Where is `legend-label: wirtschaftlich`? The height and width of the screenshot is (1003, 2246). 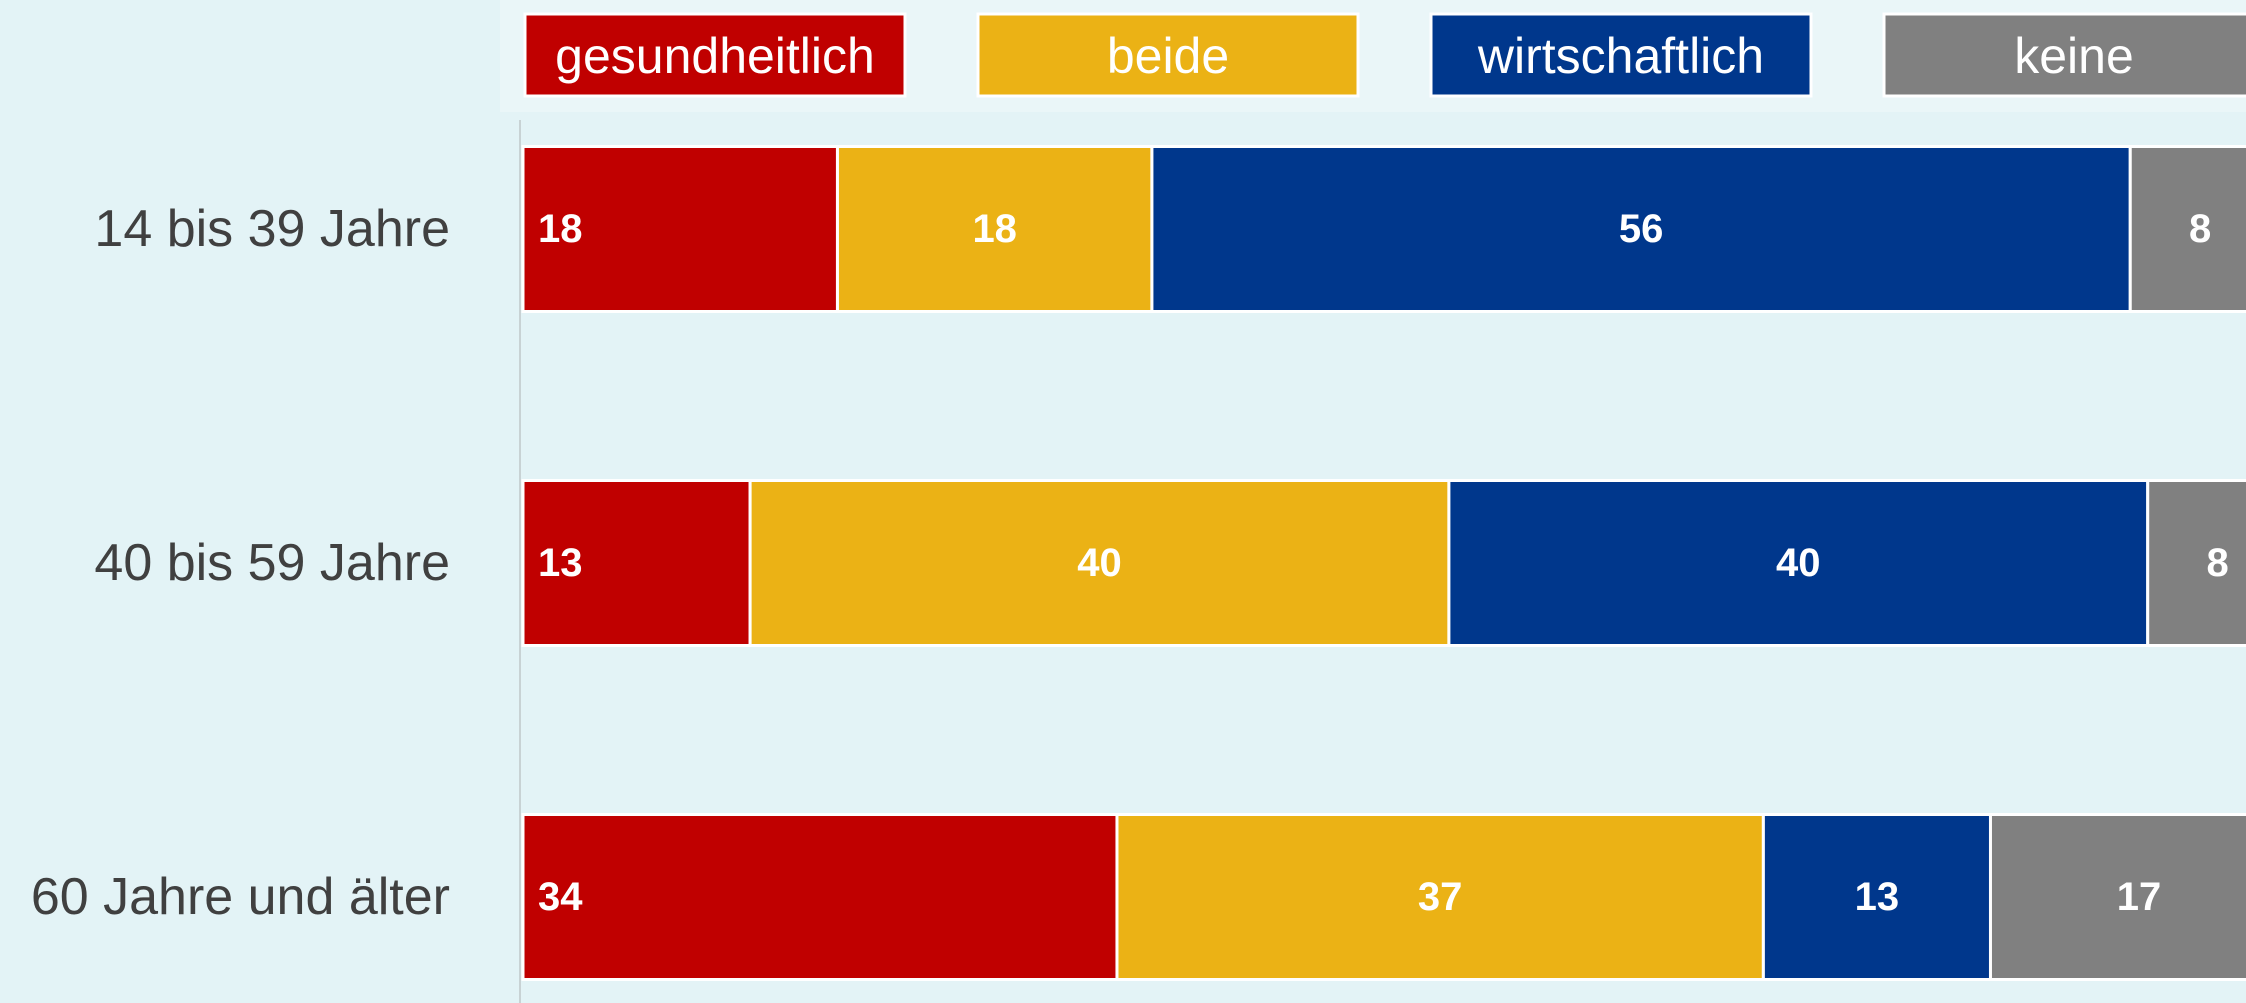 legend-label: wirtschaftlich is located at coordinates (1620, 56).